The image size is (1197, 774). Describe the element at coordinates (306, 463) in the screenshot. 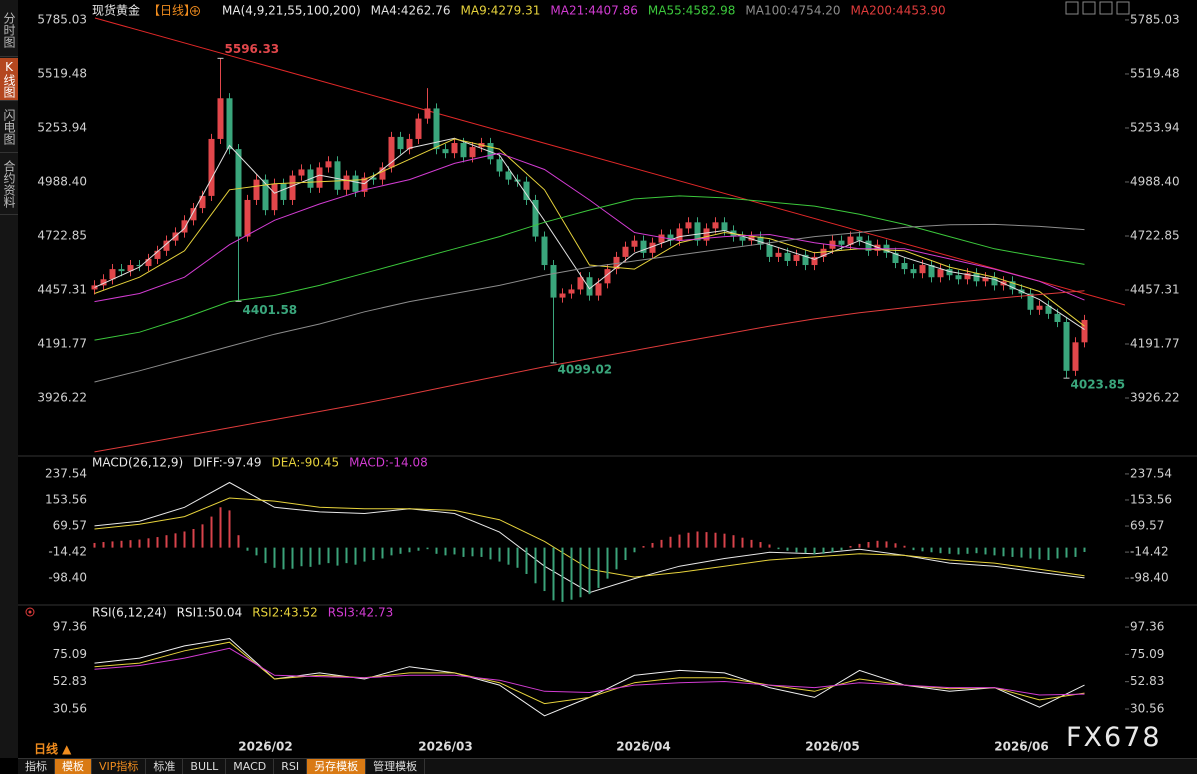

I see `legend-entry: DEA:-90.45` at that location.